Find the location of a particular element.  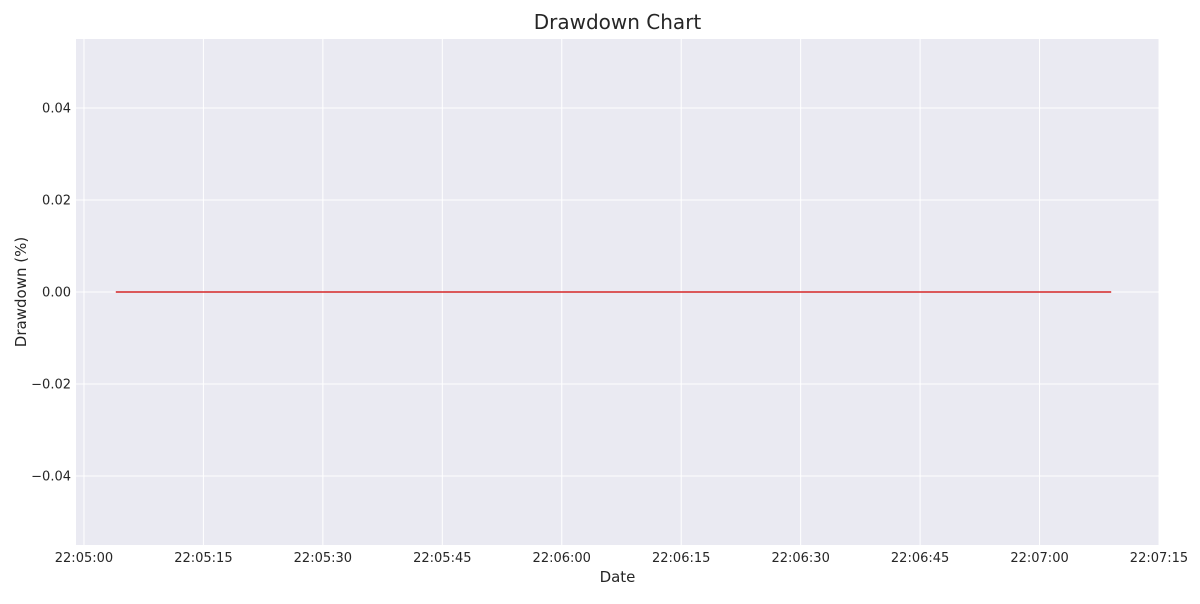

x-tick-label: 22:05:00 is located at coordinates (84, 558).